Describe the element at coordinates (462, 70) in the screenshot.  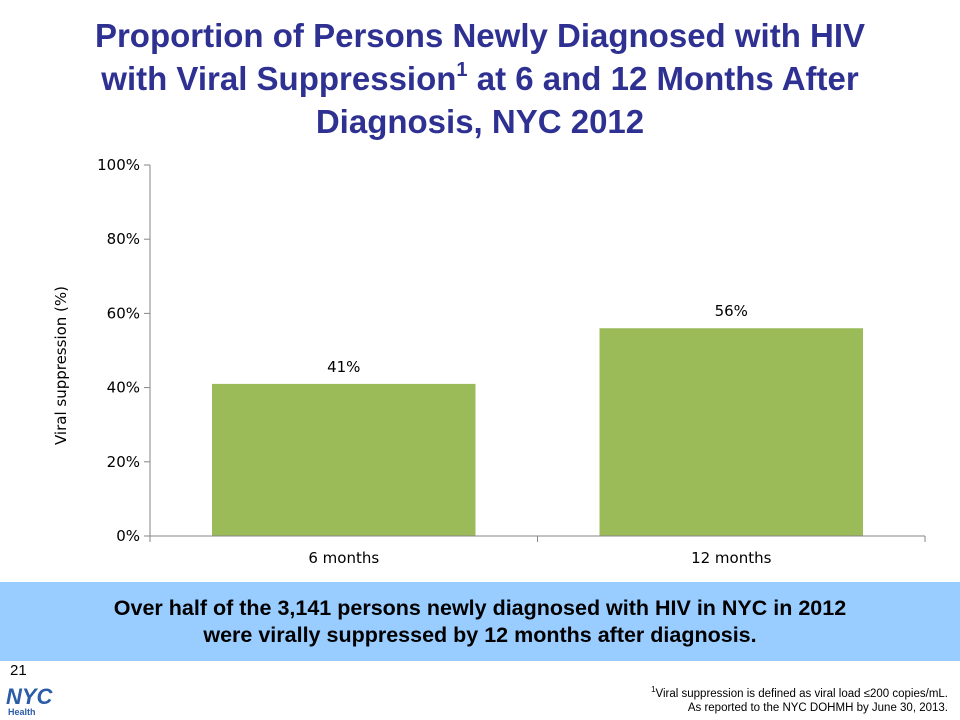
I see `title-footnote-marker: 1` at that location.